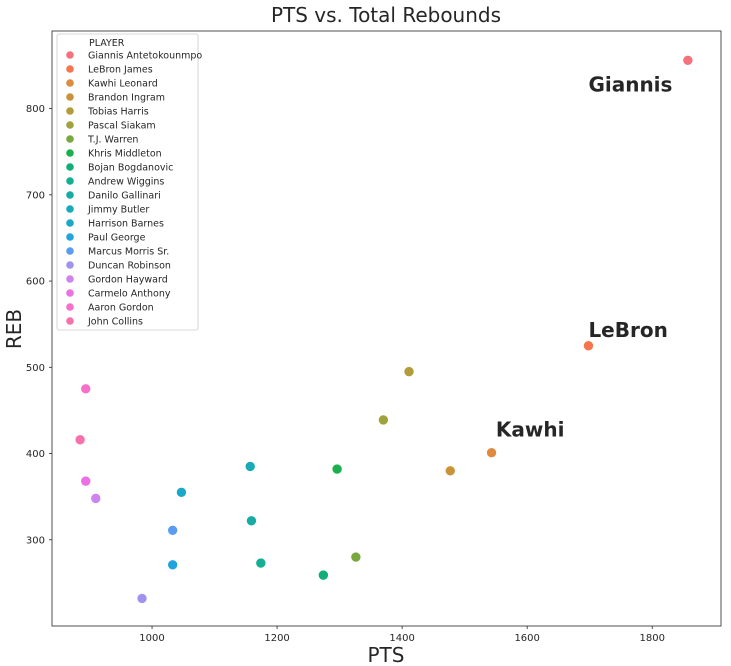  What do you see at coordinates (35, 368) in the screenshot?
I see `y-tick-label: 500` at bounding box center [35, 368].